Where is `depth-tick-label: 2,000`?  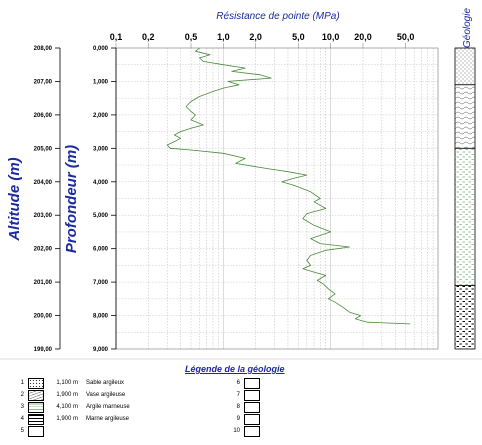
depth-tick-label: 2,000 is located at coordinates (101, 116).